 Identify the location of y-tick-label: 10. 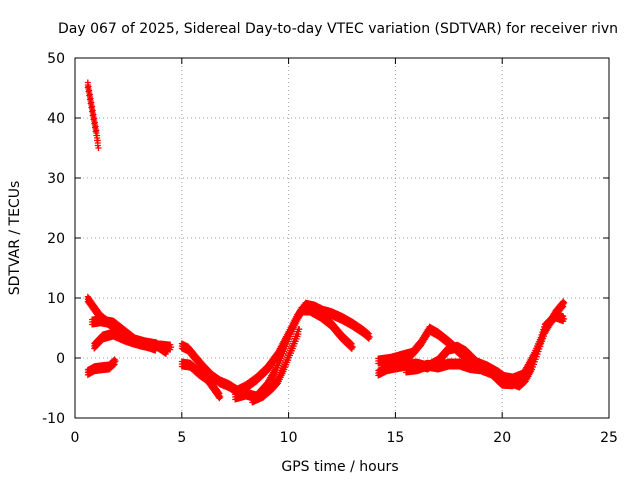
(56, 299).